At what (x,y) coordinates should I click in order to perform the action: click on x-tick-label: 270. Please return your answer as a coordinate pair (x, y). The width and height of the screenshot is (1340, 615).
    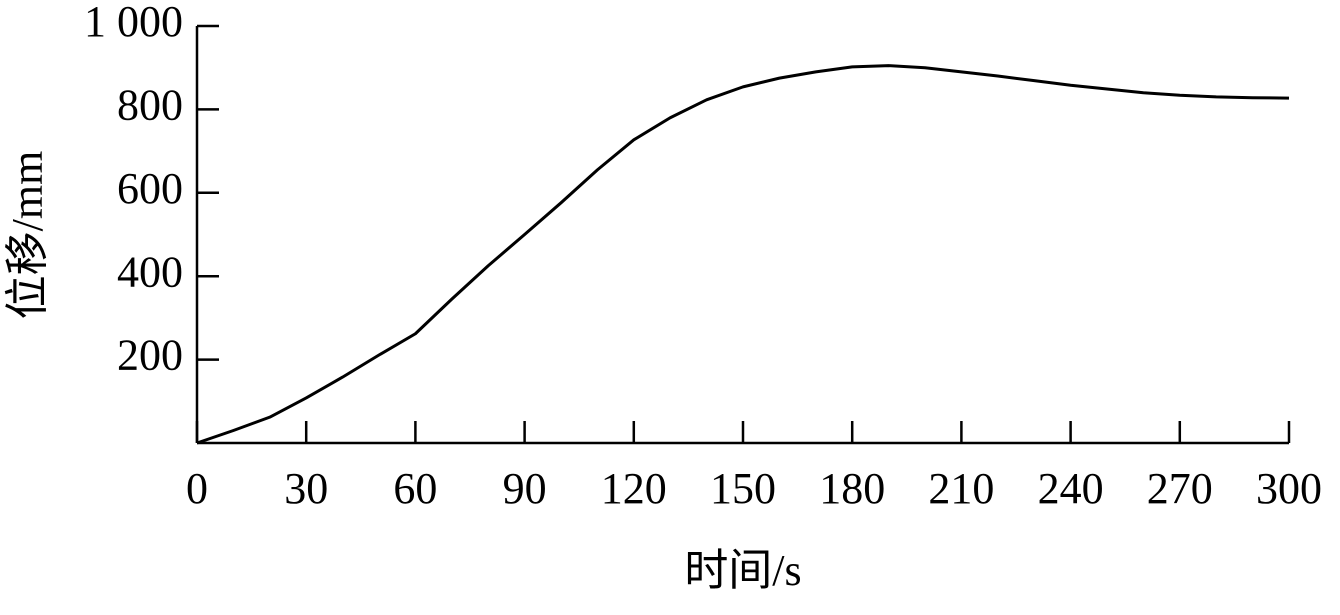
    Looking at the image, I should click on (1180, 488).